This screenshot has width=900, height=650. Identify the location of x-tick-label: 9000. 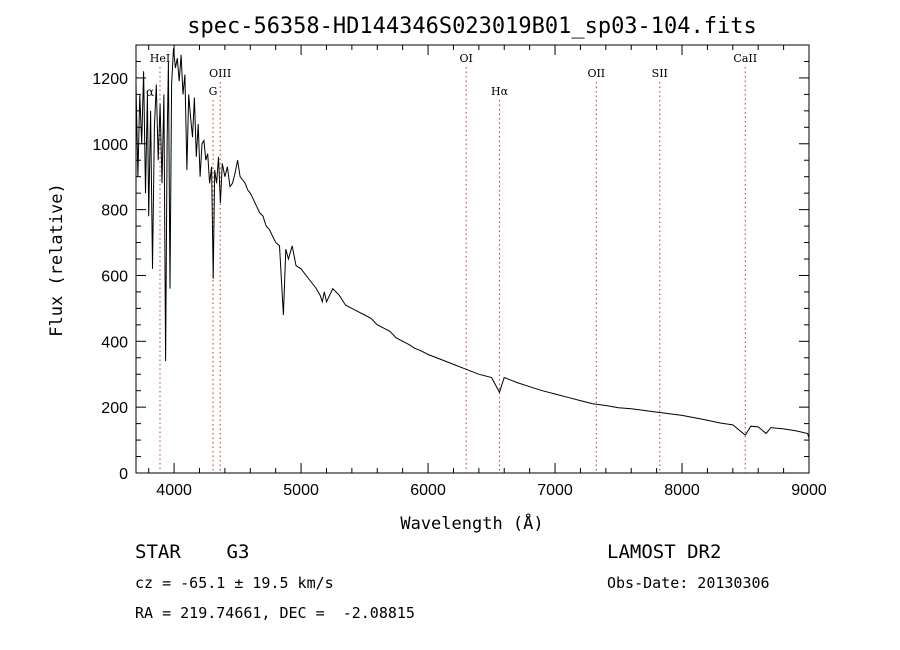
(809, 490).